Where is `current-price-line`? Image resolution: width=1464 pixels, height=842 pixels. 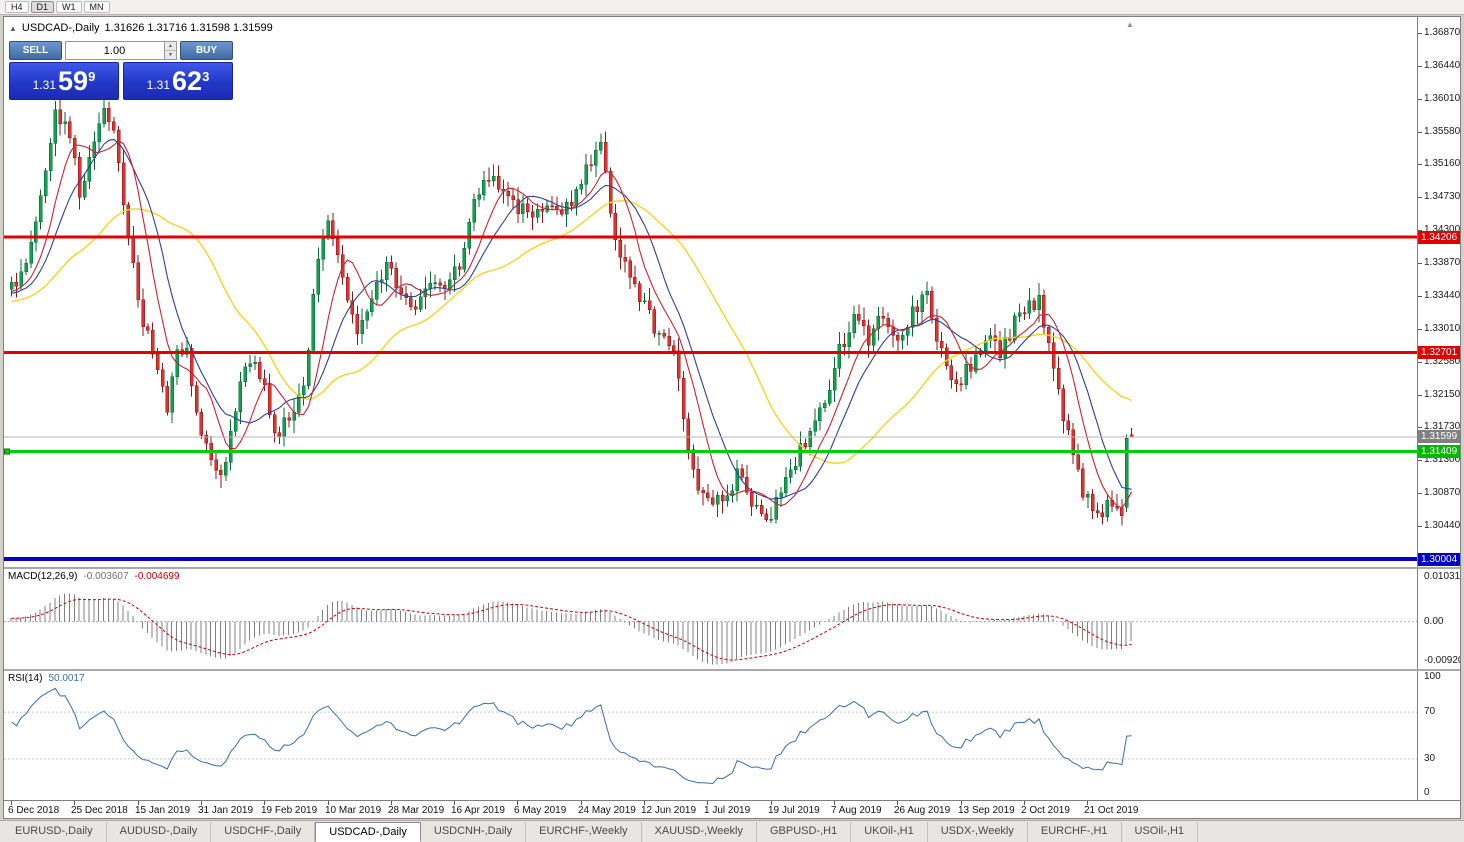
current-price-line is located at coordinates (710, 437).